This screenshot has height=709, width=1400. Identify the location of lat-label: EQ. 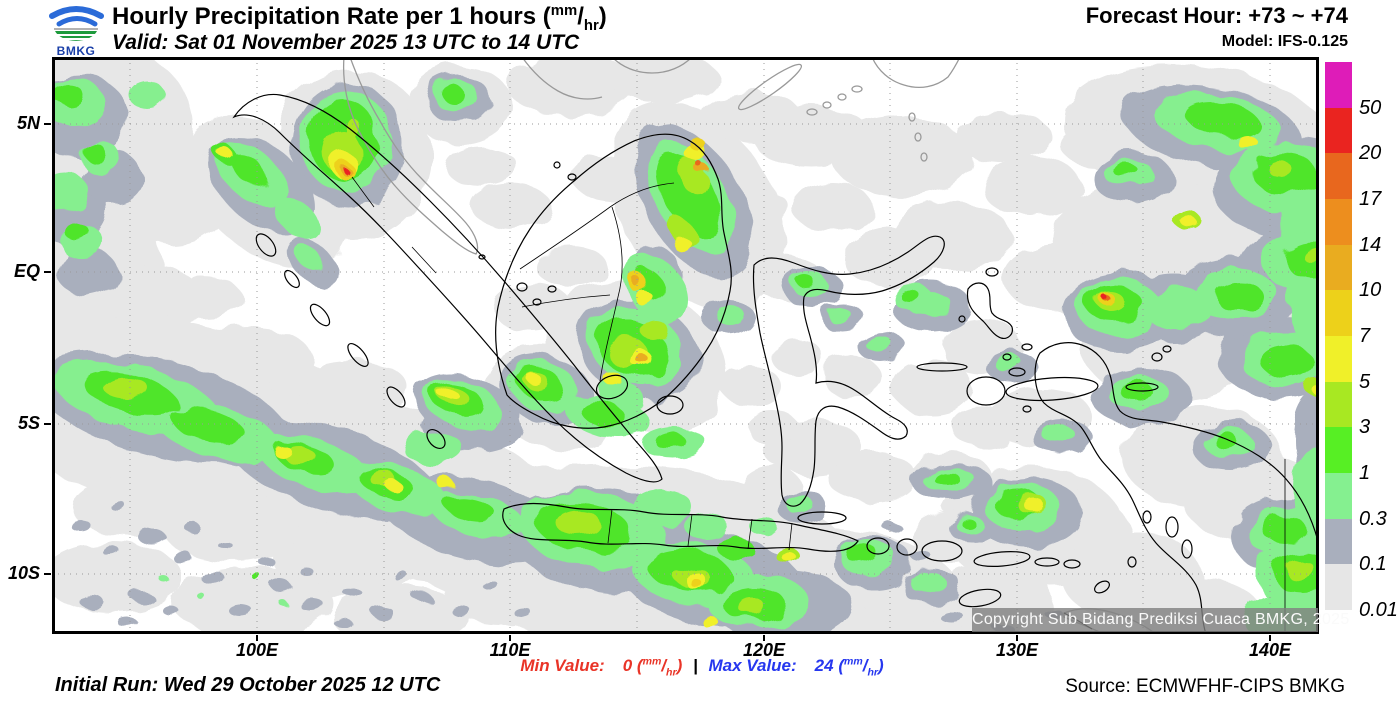
(26, 271).